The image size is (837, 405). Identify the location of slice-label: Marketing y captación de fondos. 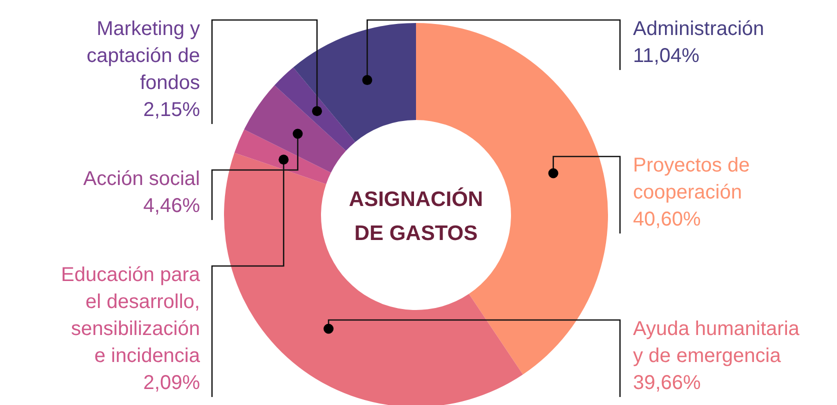
(143, 56).